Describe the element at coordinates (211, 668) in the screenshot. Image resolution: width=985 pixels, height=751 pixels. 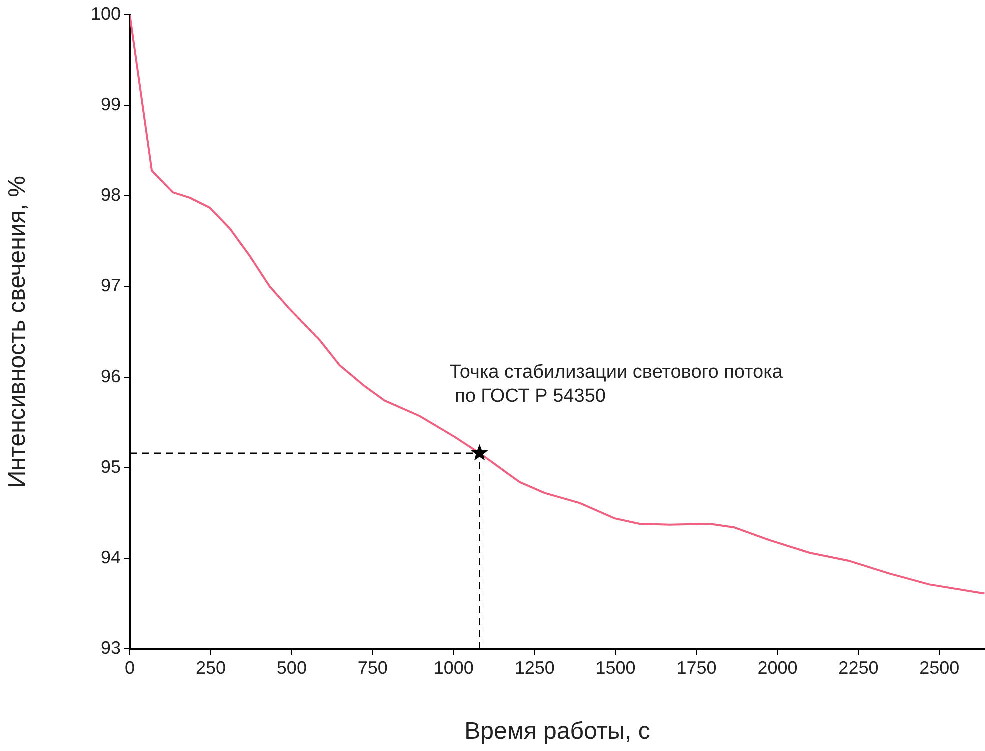
I see `x-tick-label: 250` at that location.